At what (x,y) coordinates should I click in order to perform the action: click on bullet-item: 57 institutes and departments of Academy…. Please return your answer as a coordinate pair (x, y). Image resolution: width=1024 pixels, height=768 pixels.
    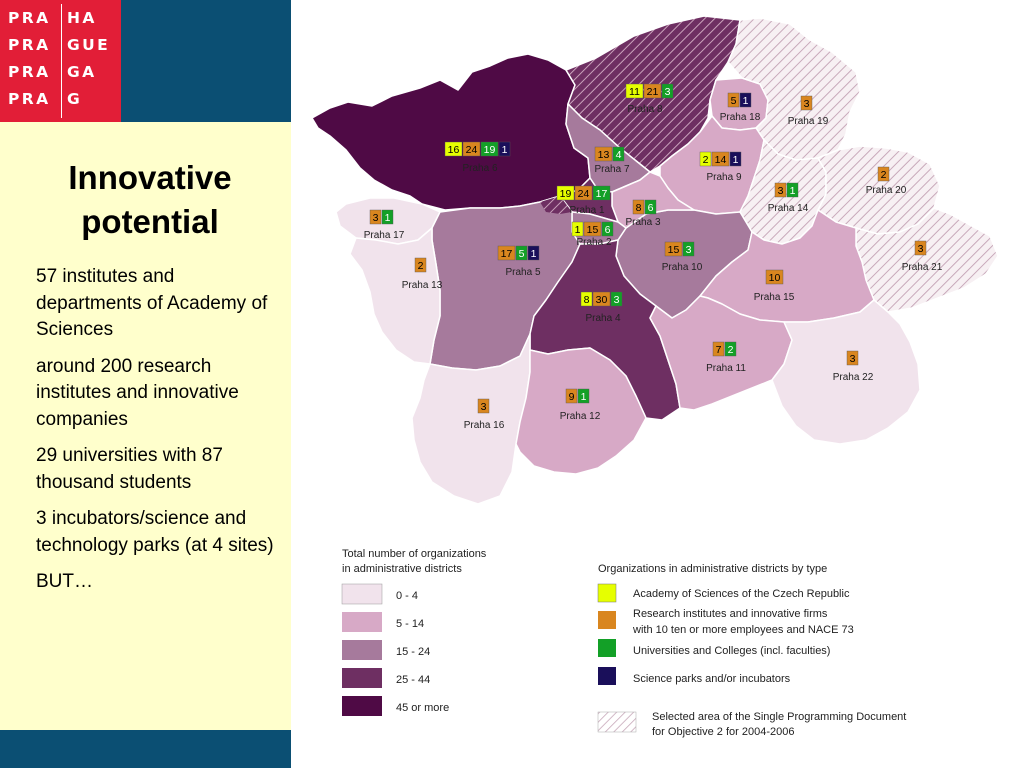
    Looking at the image, I should click on (152, 303).